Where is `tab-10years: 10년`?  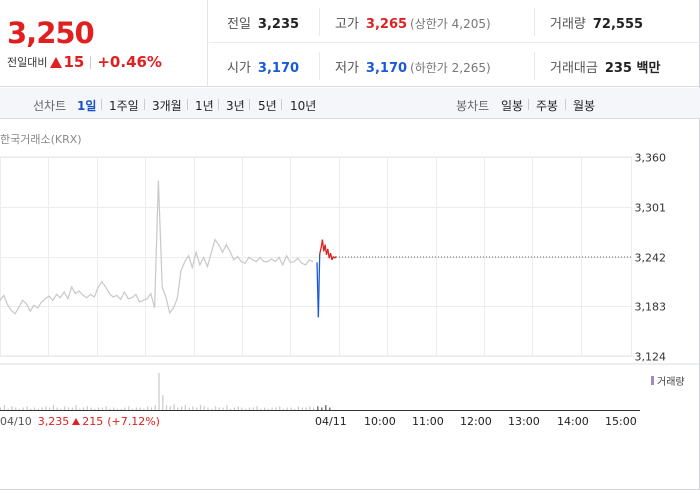 tab-10years: 10년 is located at coordinates (303, 106).